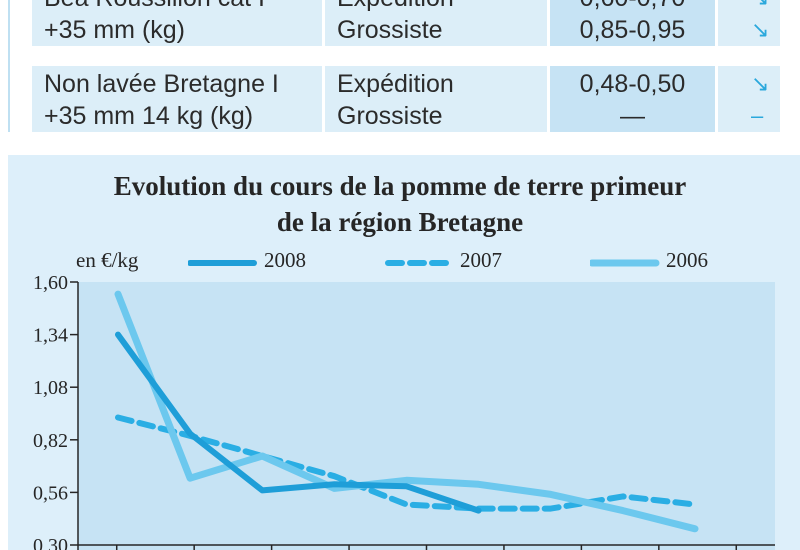  I want to click on trend-flat-icon: –, so click(757, 115).